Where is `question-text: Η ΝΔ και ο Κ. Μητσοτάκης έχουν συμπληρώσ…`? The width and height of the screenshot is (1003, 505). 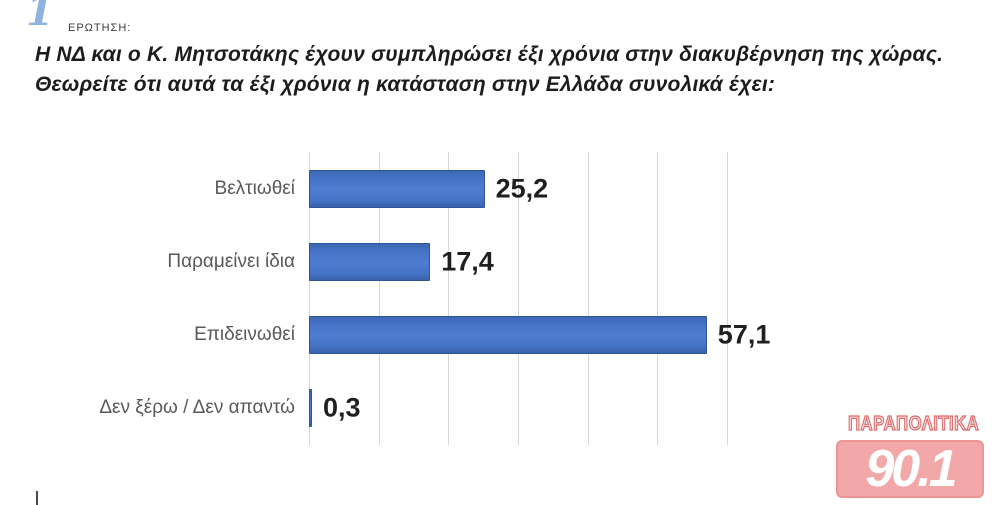
question-text: Η ΝΔ και ο Κ. Μητσοτάκης έχουν συμπληρώσ… is located at coordinates (505, 70).